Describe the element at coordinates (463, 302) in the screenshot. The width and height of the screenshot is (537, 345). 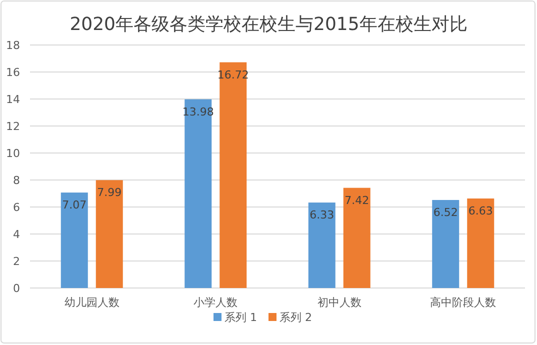
I see `x-tick-label: 高中阶段人数` at that location.